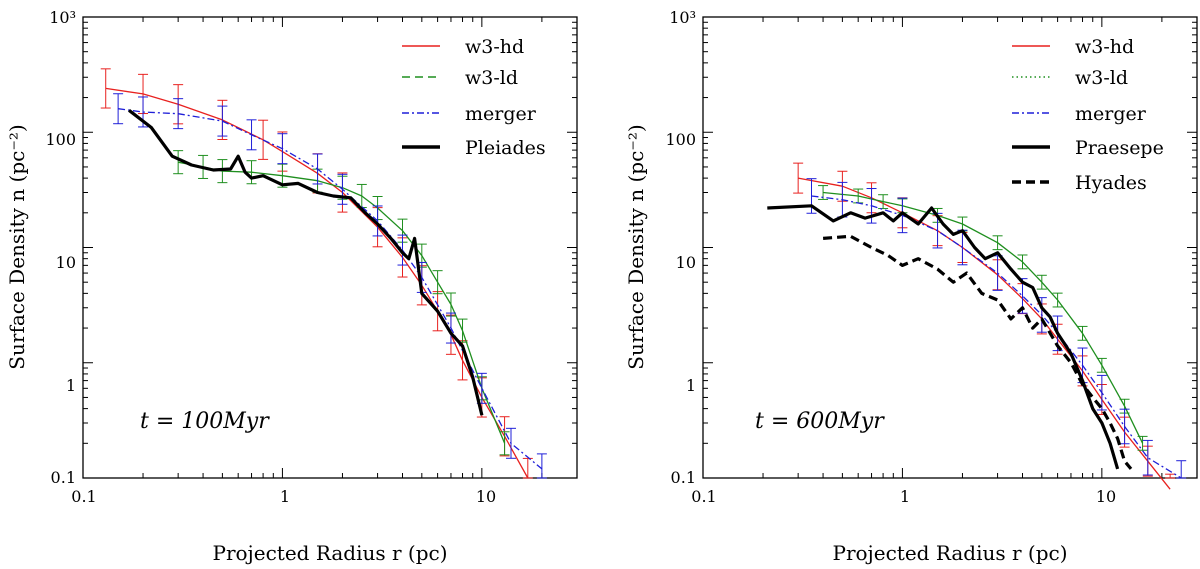 The image size is (1200, 569). Describe the element at coordinates (205, 421) in the screenshot. I see `time-annotation: t = 100Myr` at that location.